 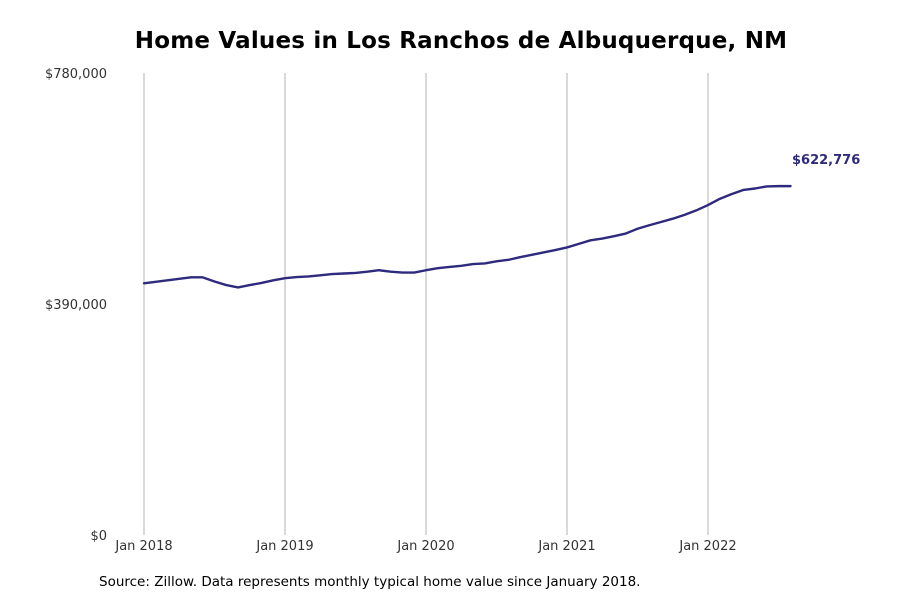 What do you see at coordinates (143, 546) in the screenshot?
I see `x-tick-label: Jan 2018` at bounding box center [143, 546].